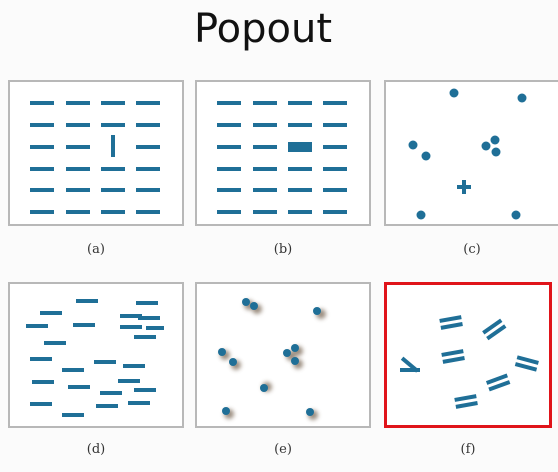  I want to click on dash-scatter-d, so click(95, 358).